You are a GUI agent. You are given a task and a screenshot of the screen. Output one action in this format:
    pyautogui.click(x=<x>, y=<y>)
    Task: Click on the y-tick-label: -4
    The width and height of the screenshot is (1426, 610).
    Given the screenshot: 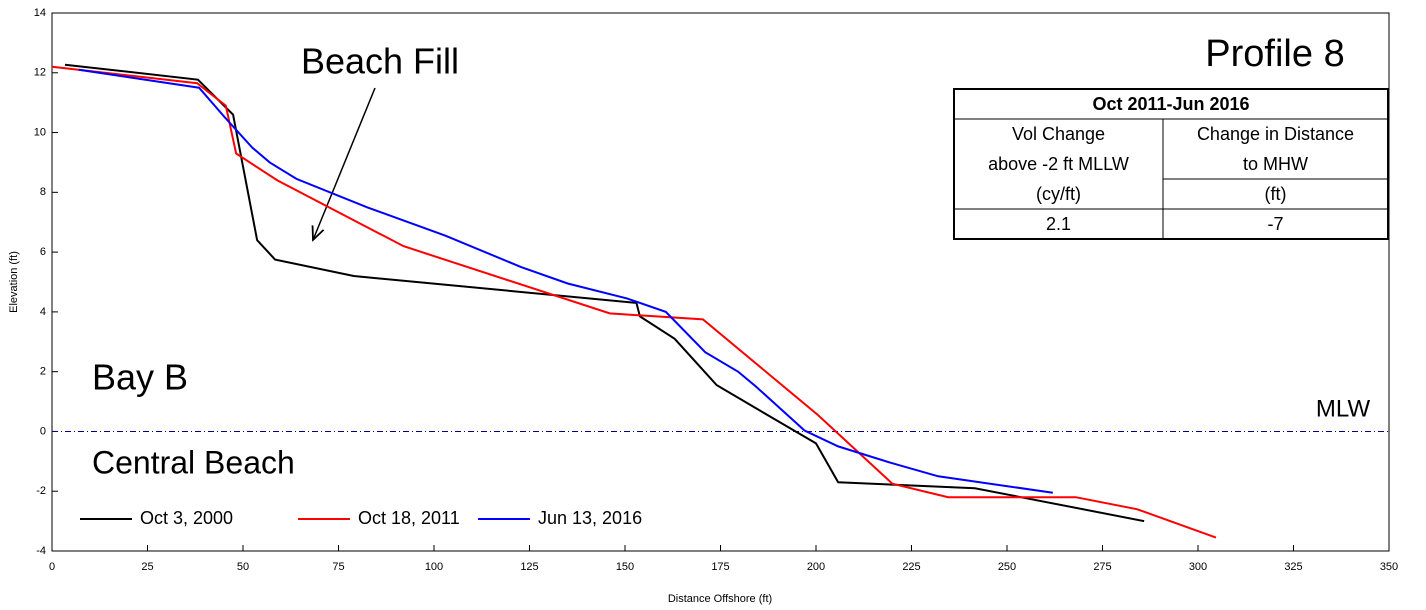 What is the action you would take?
    pyautogui.click(x=41, y=551)
    